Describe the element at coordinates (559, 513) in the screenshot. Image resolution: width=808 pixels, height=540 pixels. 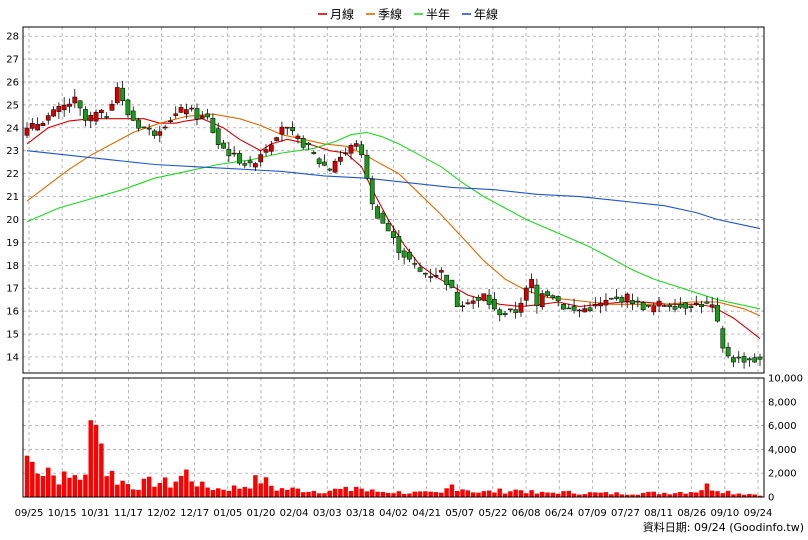
I see `date-tick-label: 06/24` at that location.